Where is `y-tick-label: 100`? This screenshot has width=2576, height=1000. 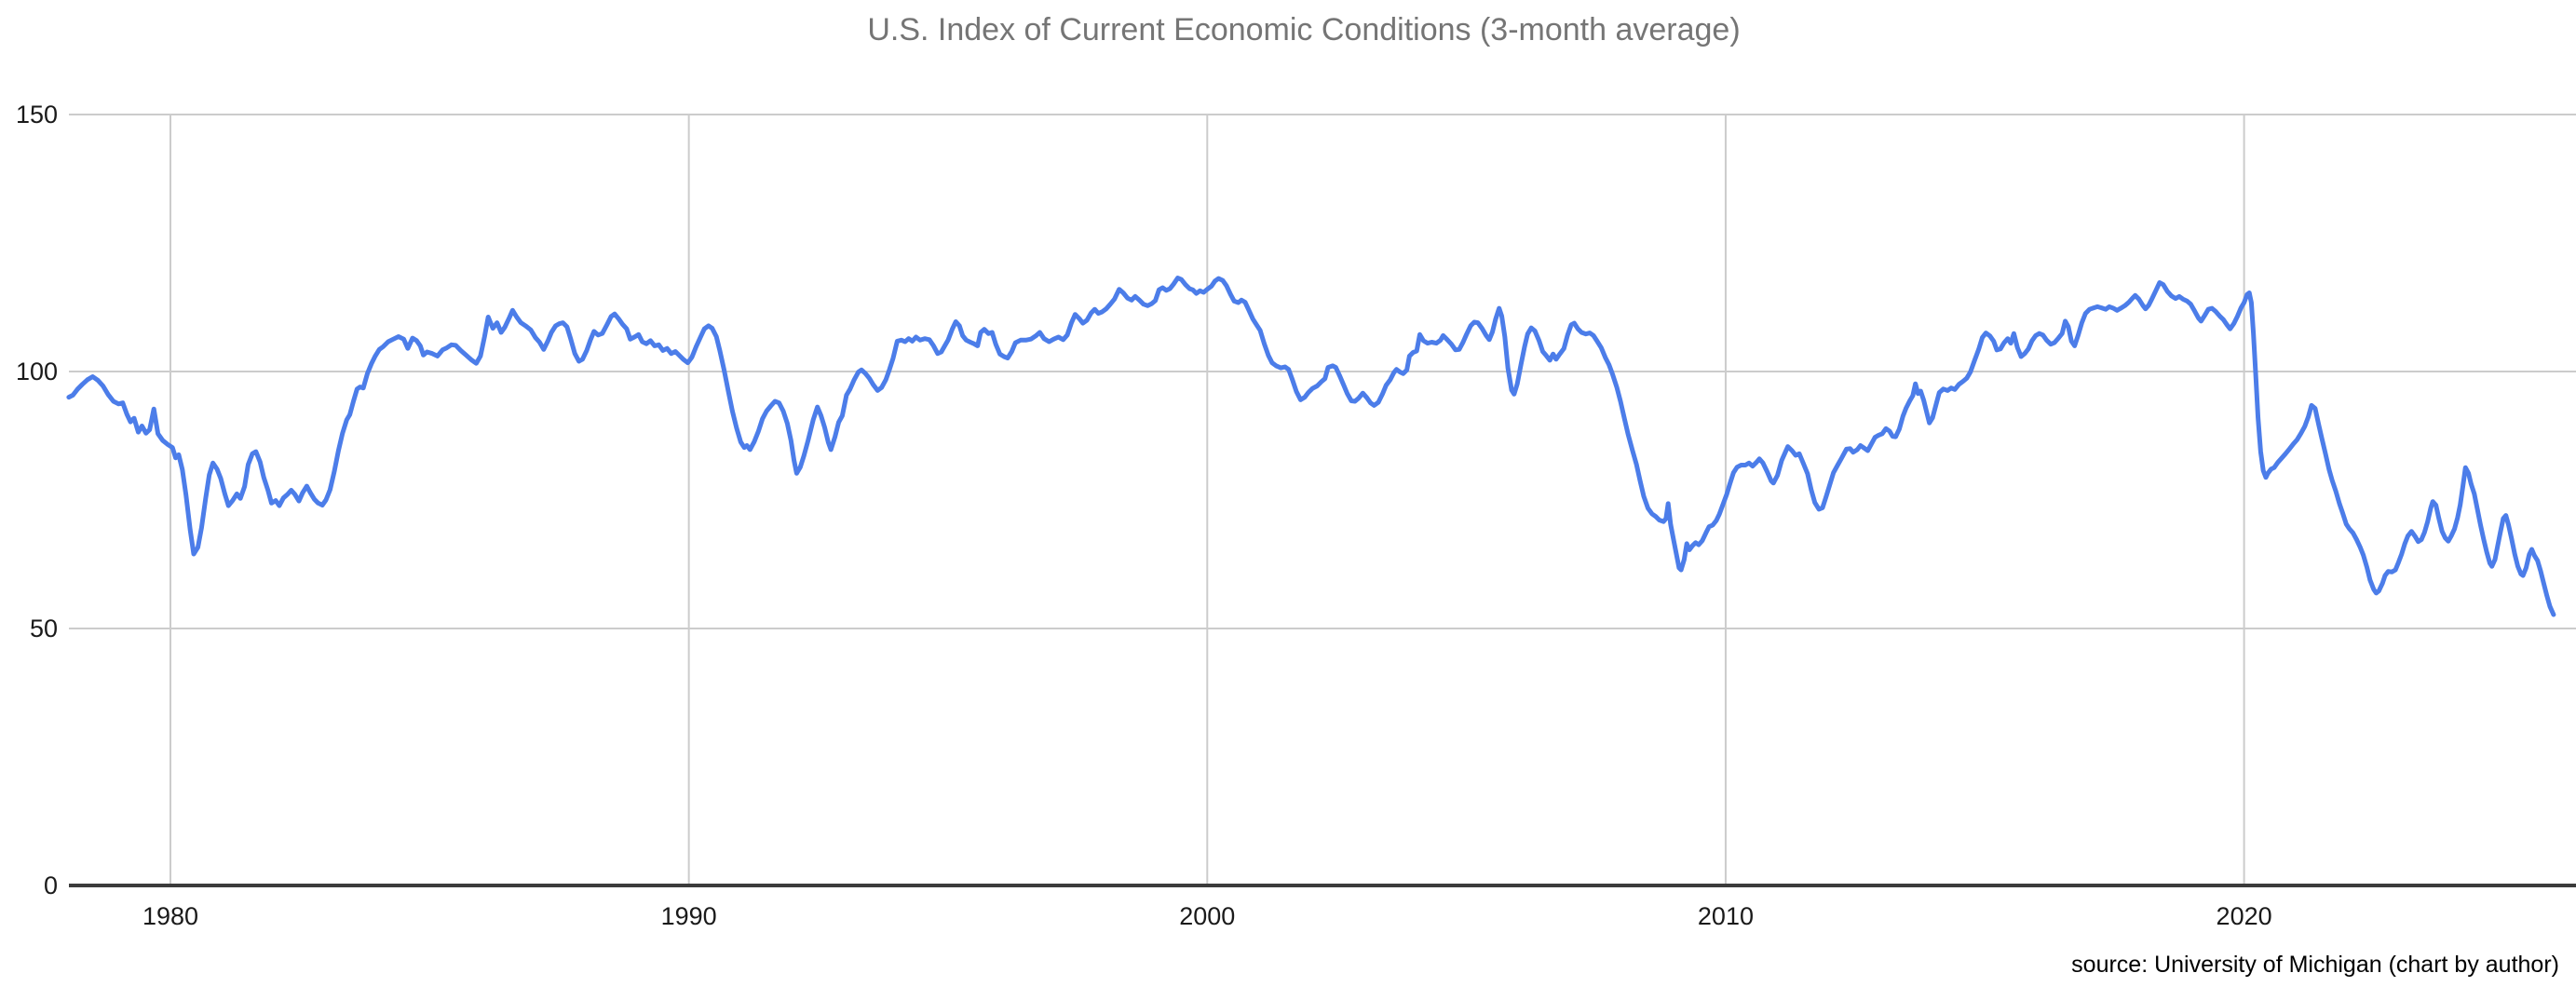
y-tick-label: 100 is located at coordinates (37, 372).